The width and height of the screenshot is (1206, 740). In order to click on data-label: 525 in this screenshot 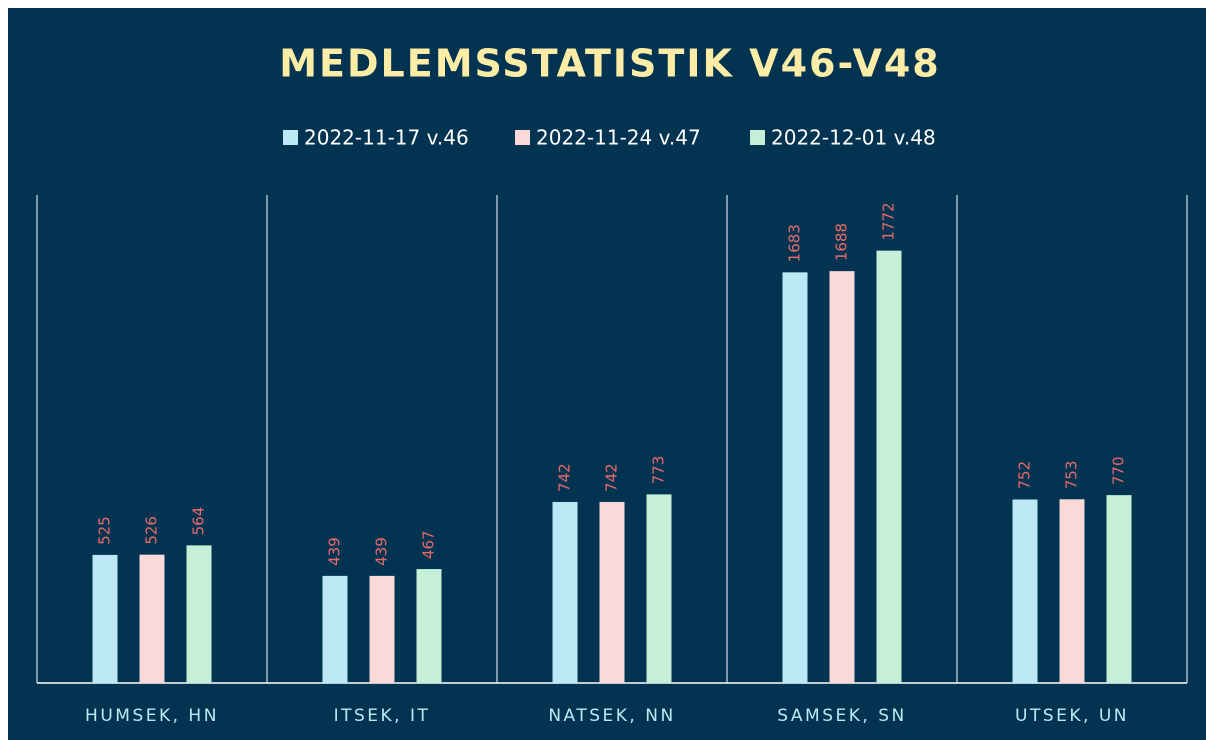, I will do `click(105, 530)`.